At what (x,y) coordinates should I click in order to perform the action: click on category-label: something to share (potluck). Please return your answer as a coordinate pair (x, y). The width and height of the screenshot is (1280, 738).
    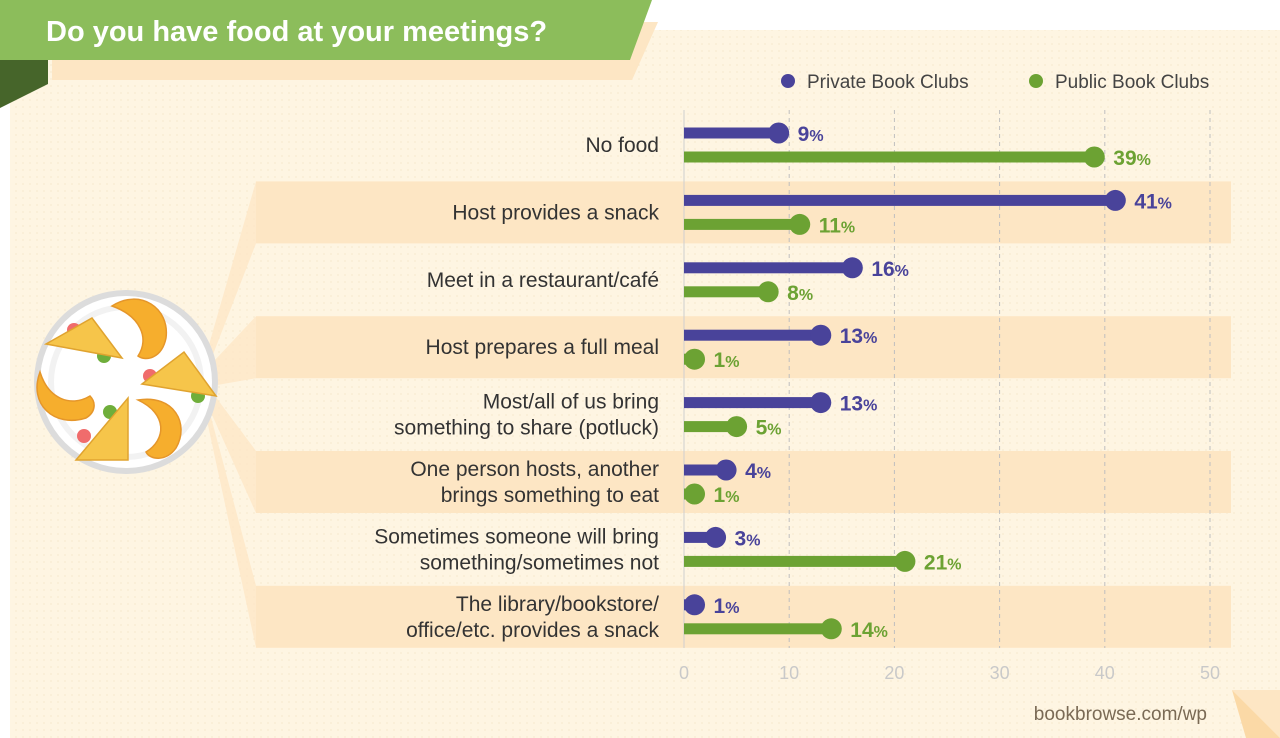
    Looking at the image, I should click on (526, 428).